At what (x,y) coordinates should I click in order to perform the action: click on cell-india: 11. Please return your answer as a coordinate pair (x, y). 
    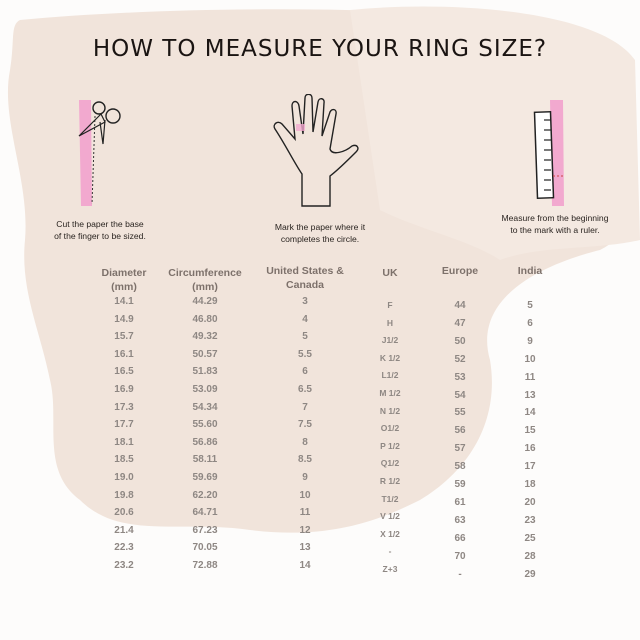
    Looking at the image, I should click on (530, 377).